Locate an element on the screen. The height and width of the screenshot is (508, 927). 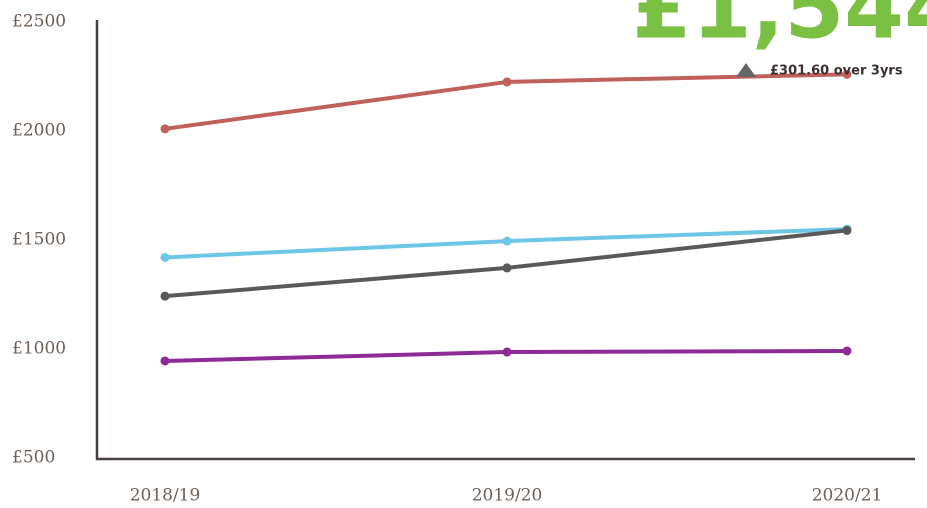
y-tick-label: £2000 is located at coordinates (39, 131).